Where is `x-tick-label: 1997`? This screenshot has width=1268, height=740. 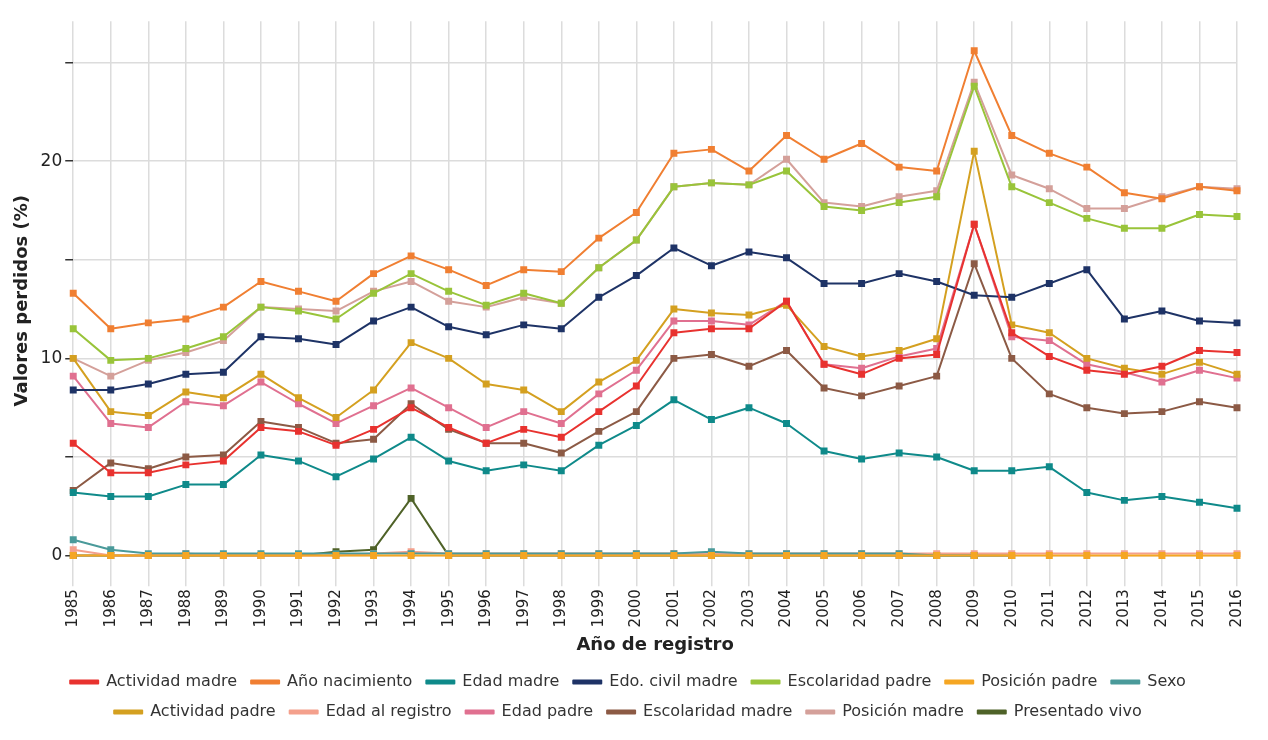 x-tick-label: 1997 is located at coordinates (522, 608).